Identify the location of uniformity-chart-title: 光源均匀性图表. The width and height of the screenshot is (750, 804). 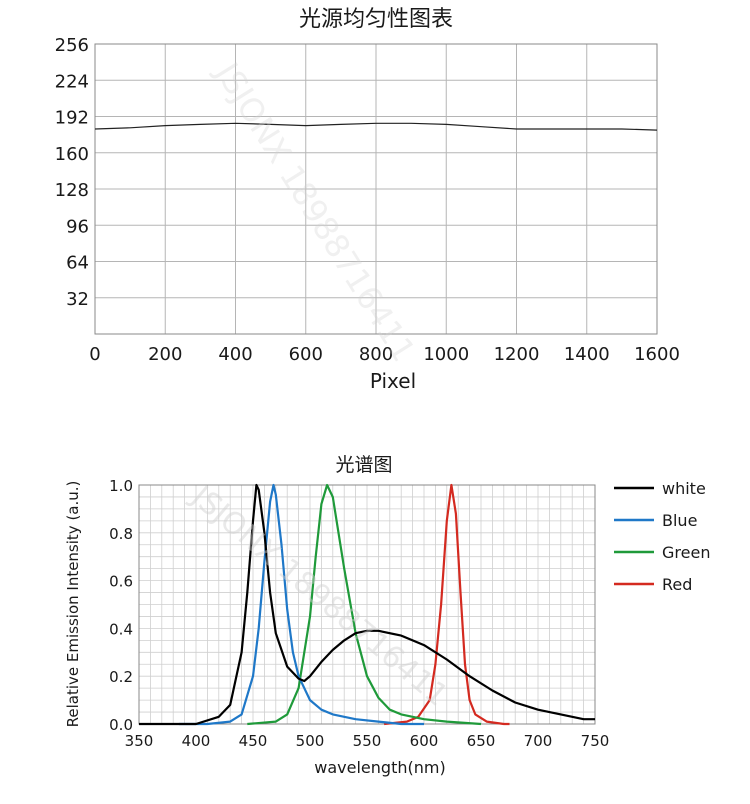
(376, 19).